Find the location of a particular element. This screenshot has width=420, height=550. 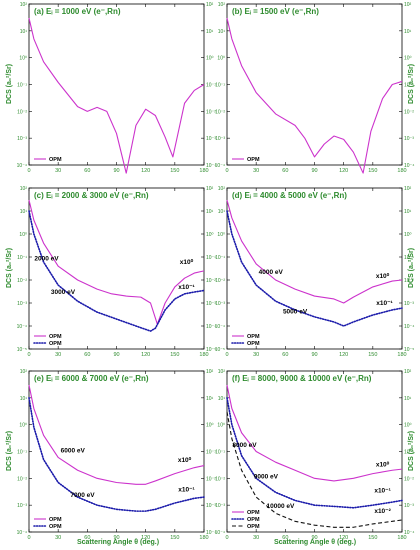

panel-e-ytick-label: 10² is located at coordinates (24, 372).